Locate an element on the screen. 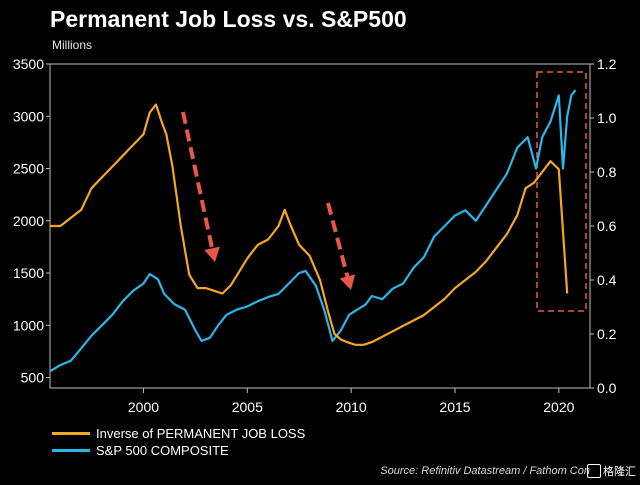 This screenshot has width=640, height=485. y-left-tick-label: 2000 is located at coordinates (28, 221).